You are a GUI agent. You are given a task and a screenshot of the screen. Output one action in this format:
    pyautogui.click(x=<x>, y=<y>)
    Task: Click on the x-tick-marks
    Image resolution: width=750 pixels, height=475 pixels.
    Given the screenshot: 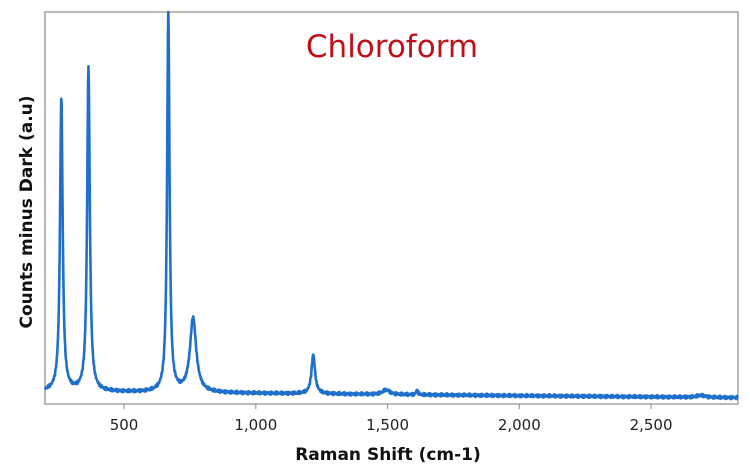 What is the action you would take?
    pyautogui.click(x=387, y=406)
    